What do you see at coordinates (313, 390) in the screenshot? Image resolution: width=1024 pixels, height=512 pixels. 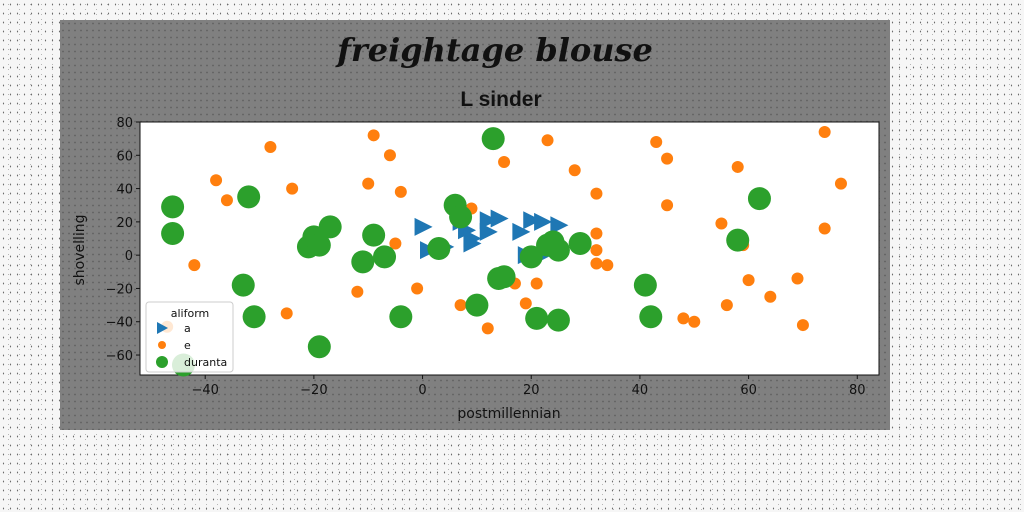 I see `x-tick-label: −20` at bounding box center [313, 390].